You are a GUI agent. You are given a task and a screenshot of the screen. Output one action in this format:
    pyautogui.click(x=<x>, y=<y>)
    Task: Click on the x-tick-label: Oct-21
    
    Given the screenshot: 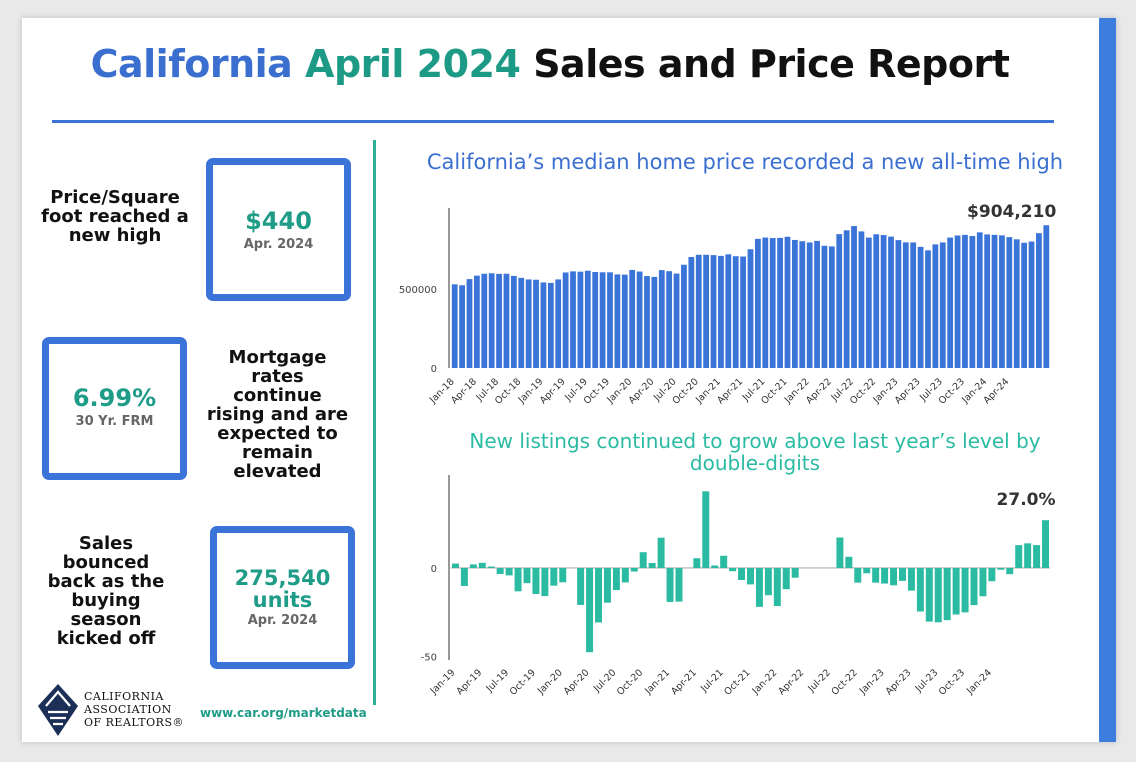 What is the action you would take?
    pyautogui.click(x=737, y=682)
    